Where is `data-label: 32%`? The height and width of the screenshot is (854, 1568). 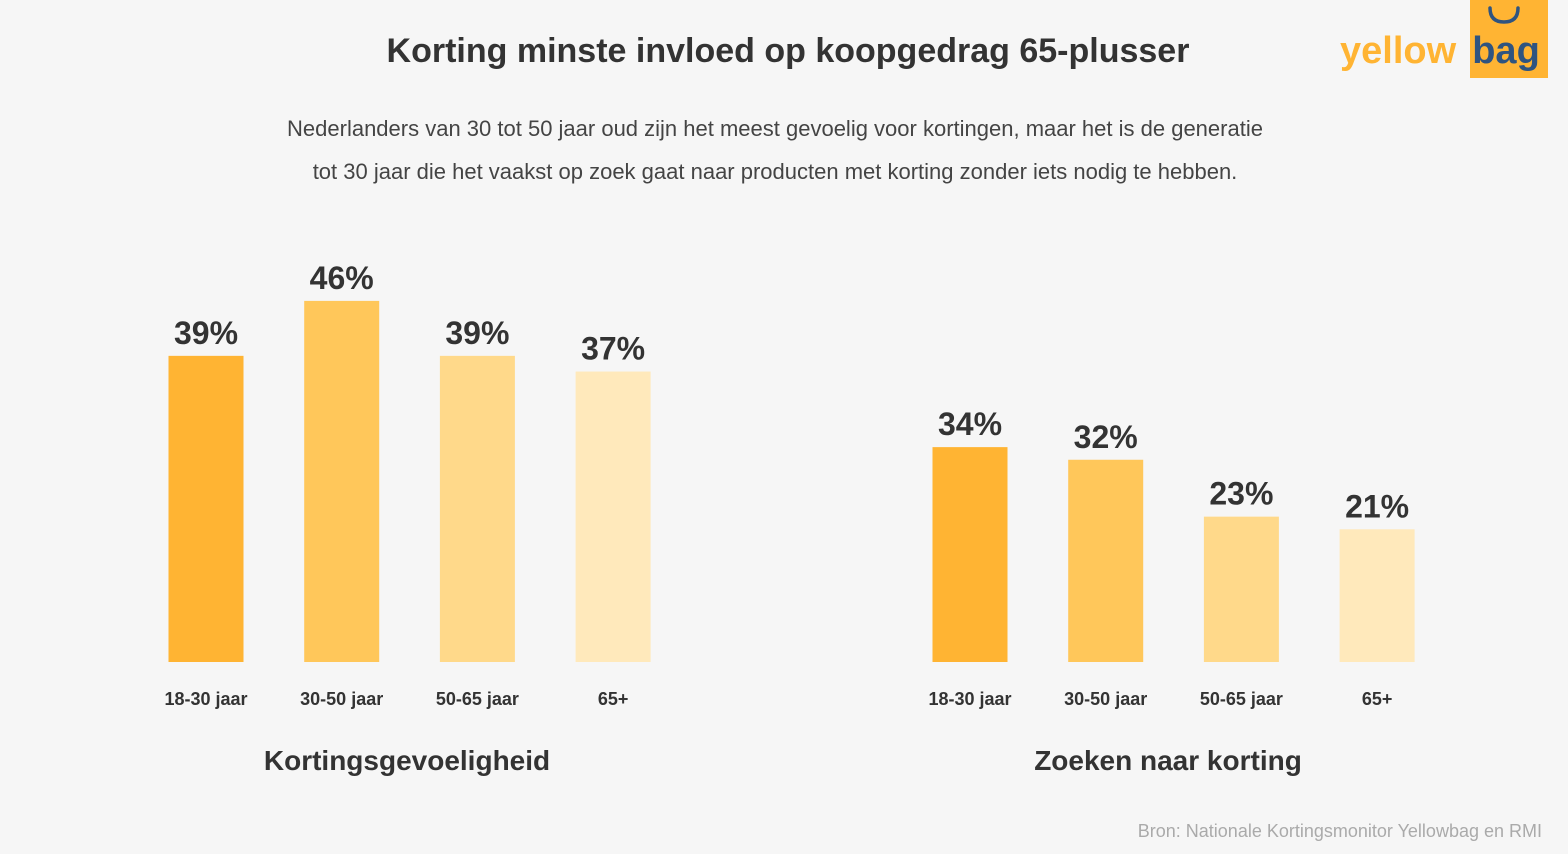
data-label: 32% is located at coordinates (1106, 437).